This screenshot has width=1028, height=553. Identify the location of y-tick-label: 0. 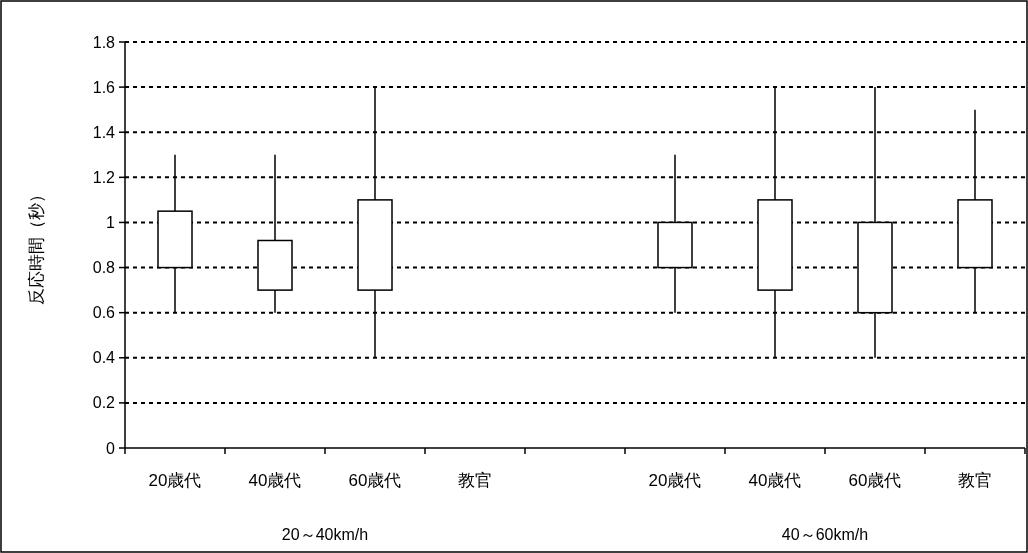
(111, 448).